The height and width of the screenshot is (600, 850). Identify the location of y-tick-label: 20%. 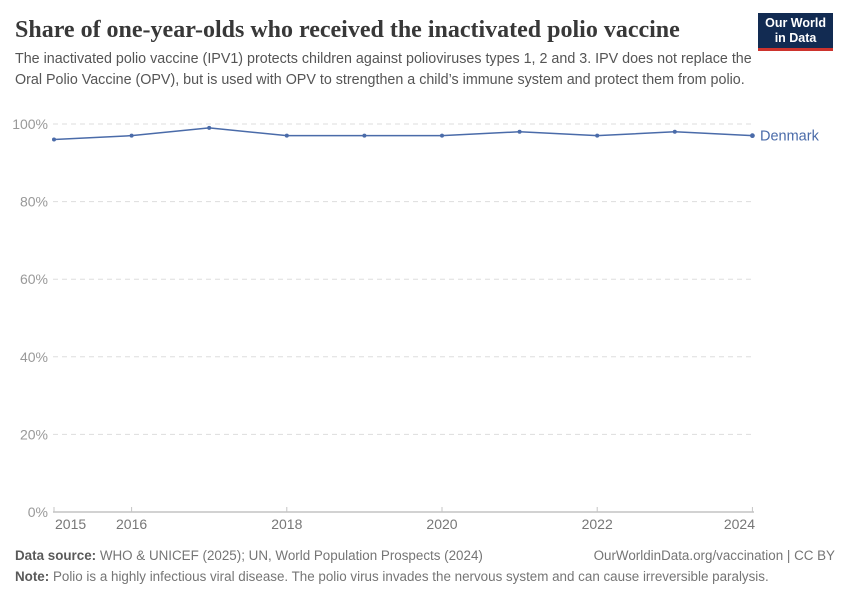
(34, 434).